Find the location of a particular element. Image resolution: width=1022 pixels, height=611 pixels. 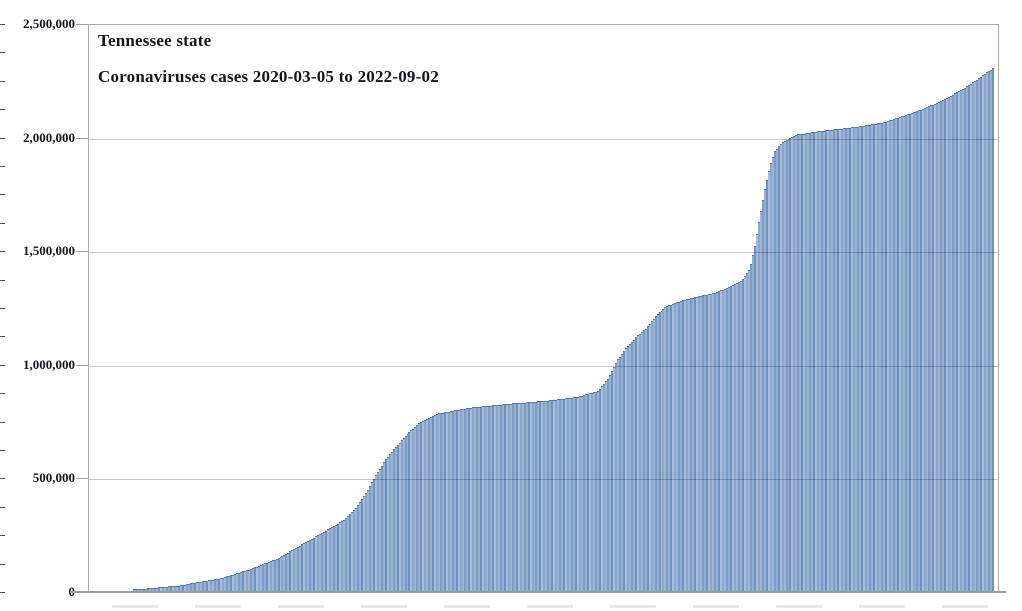

y-tick-label: 2,000,000 is located at coordinates (49, 137).